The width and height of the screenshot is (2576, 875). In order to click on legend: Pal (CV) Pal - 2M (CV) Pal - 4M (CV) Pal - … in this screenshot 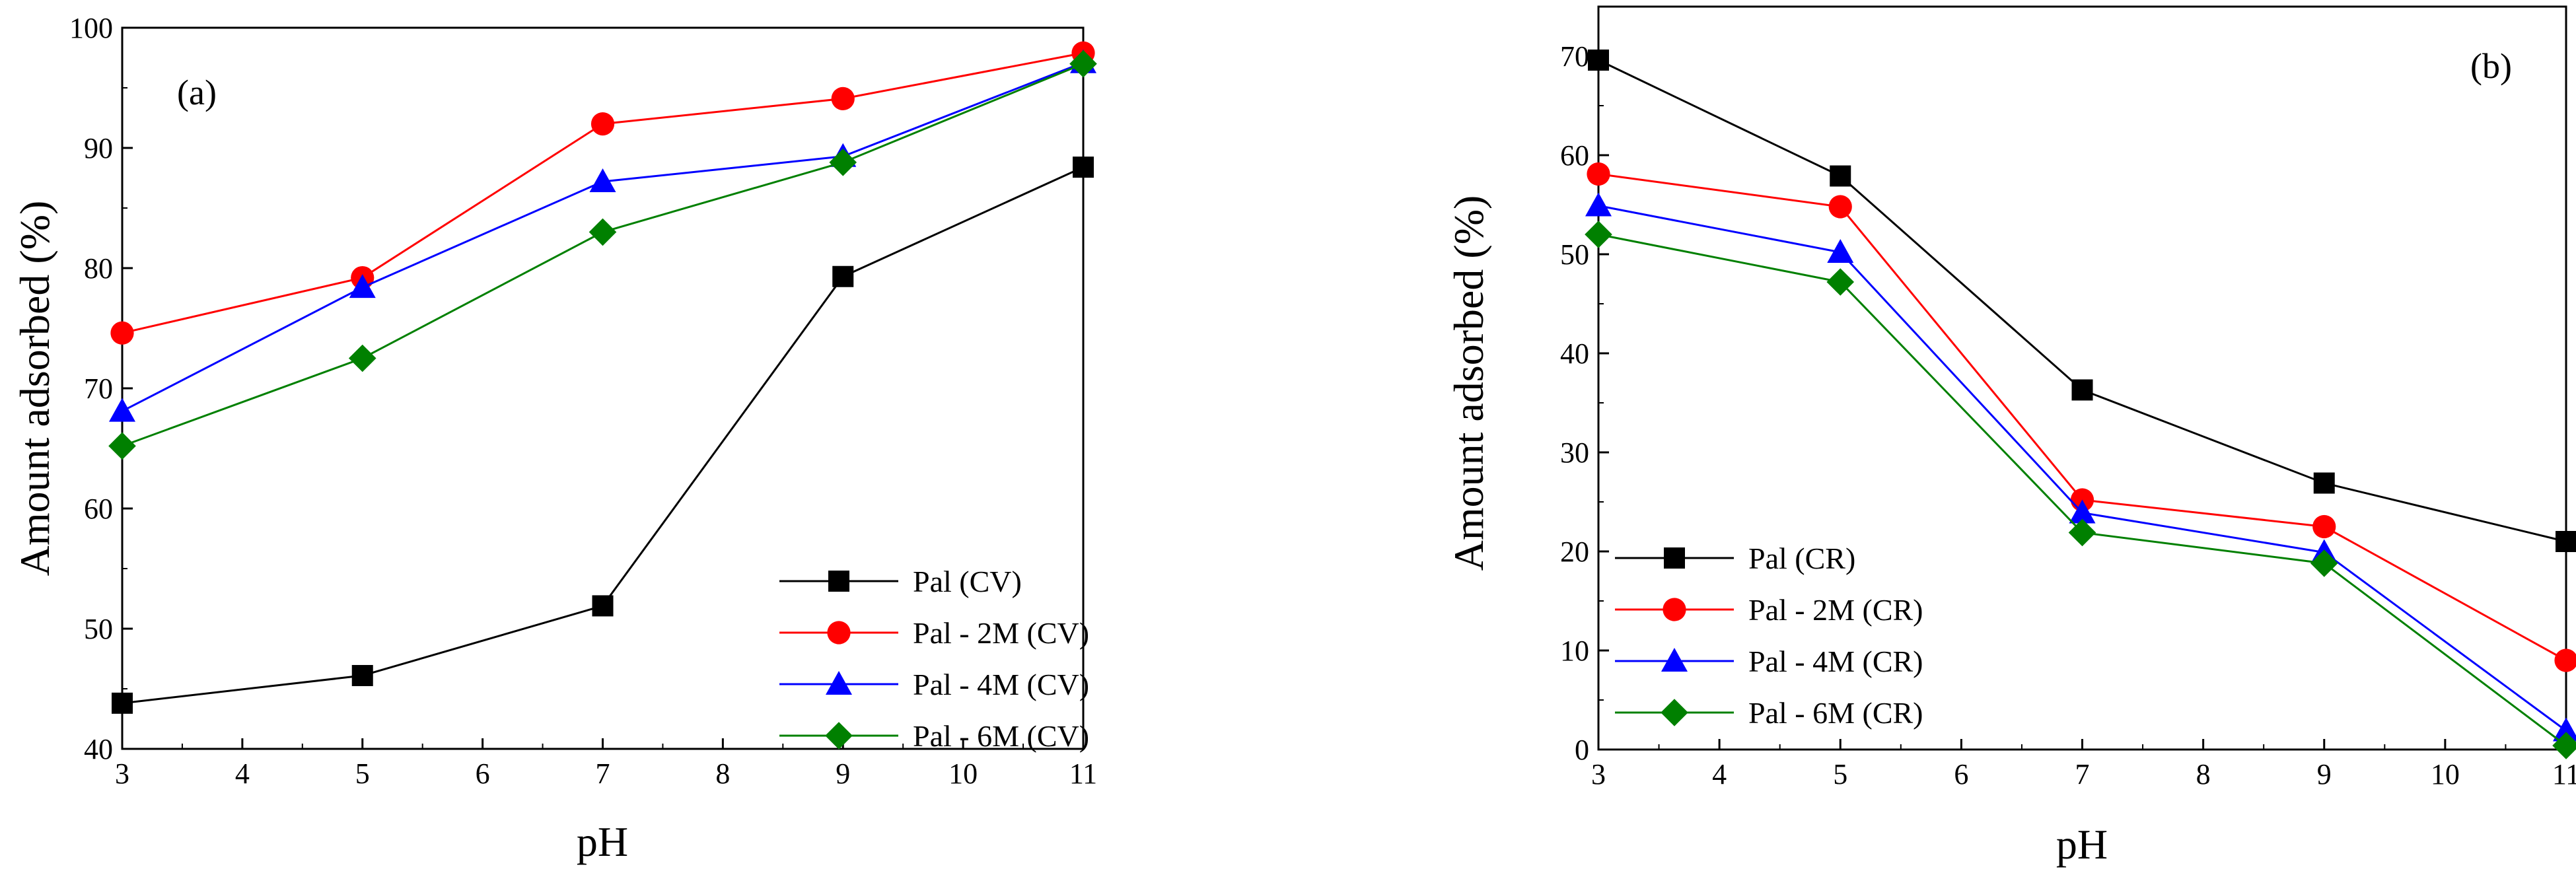, I will do `click(934, 659)`.